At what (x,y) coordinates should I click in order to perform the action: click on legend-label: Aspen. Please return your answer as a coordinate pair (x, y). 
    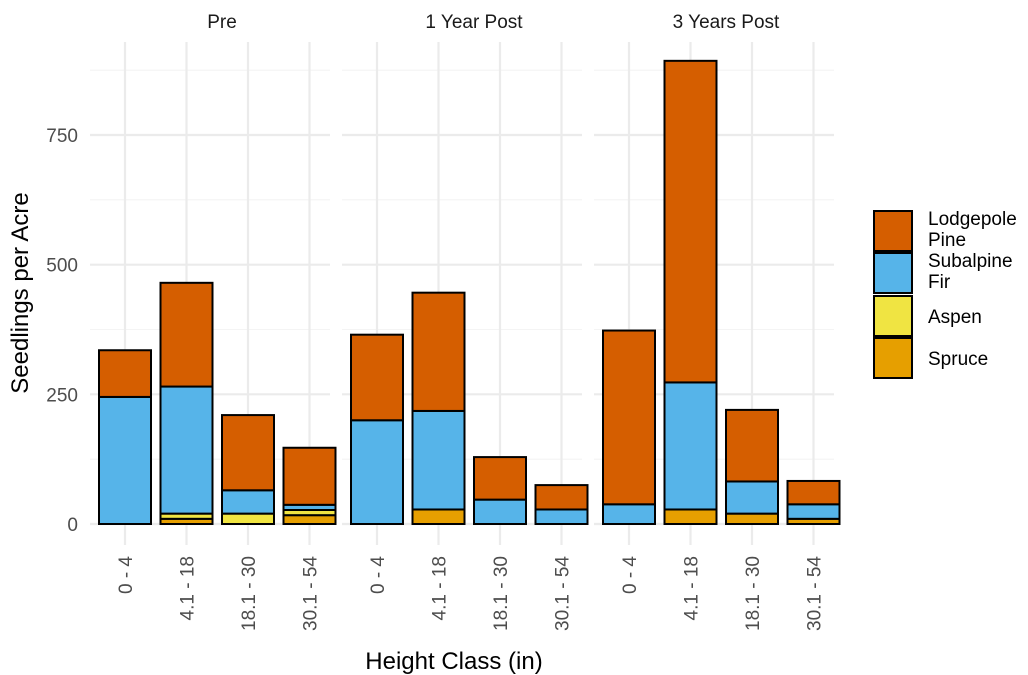
    Looking at the image, I should click on (955, 317).